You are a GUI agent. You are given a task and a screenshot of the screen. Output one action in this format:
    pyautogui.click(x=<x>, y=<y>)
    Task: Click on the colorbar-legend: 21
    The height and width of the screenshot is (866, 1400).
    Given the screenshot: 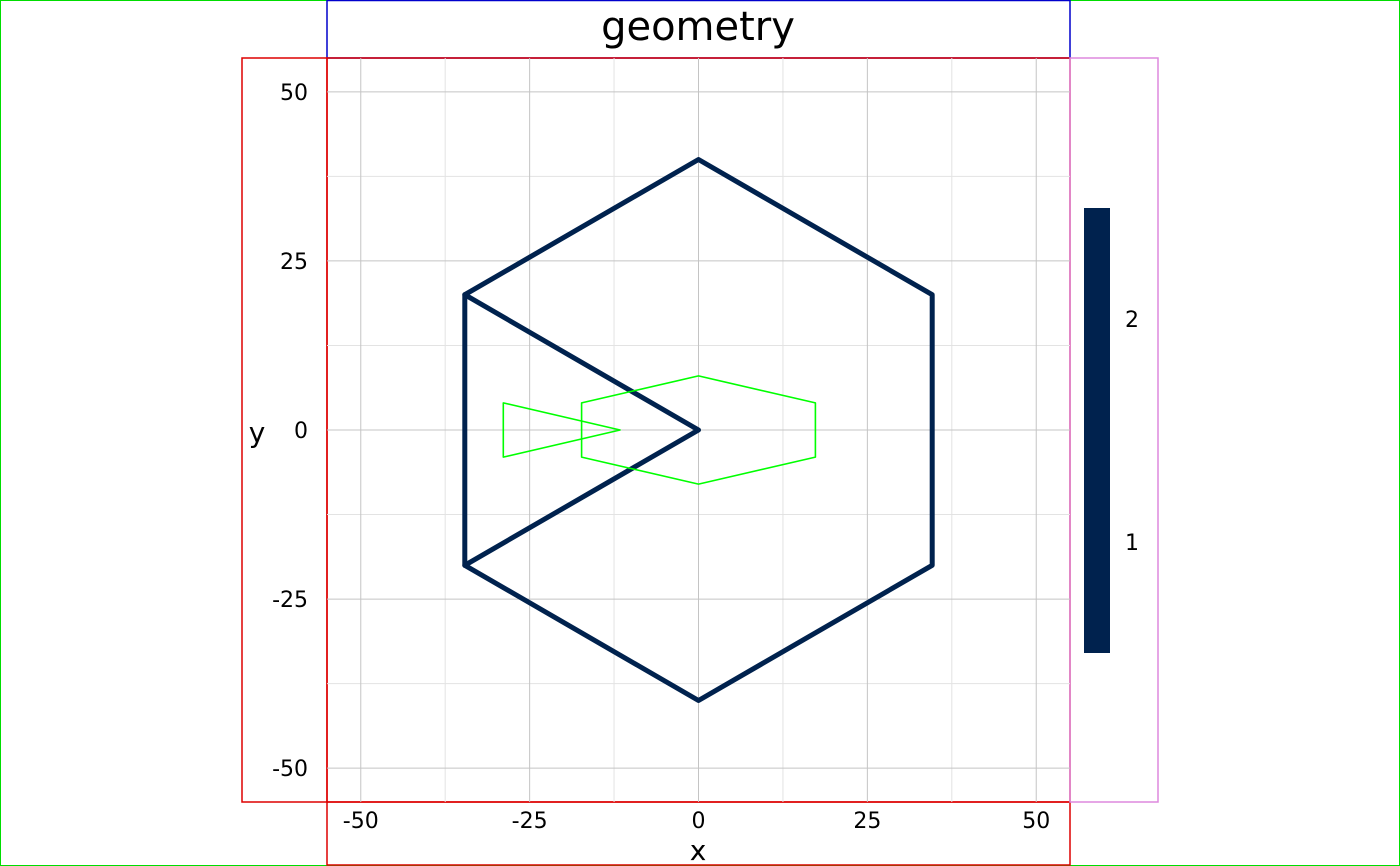 What is the action you would take?
    pyautogui.click(x=1111, y=430)
    